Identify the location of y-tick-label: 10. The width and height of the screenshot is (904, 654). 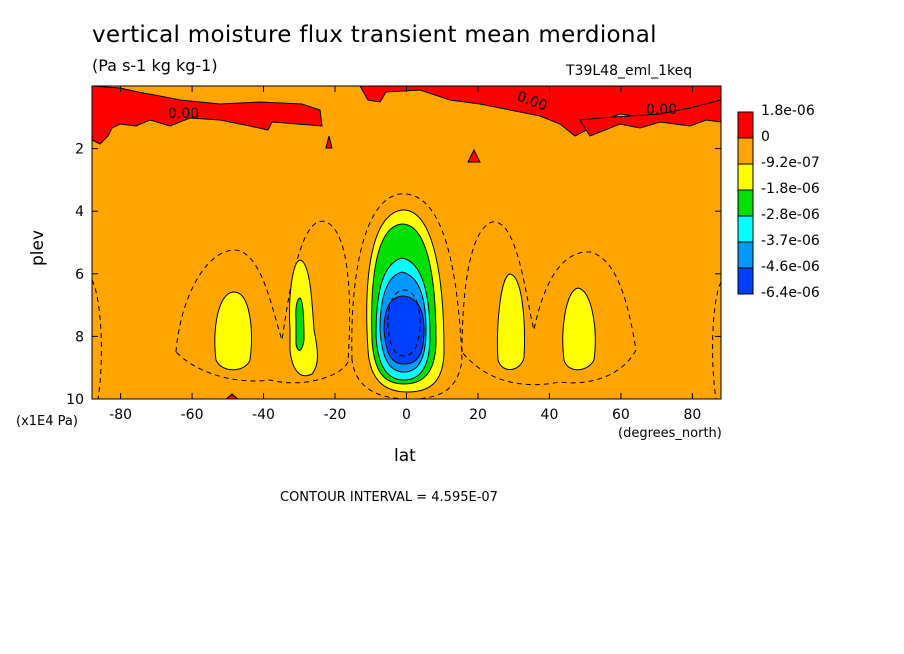
(75, 400).